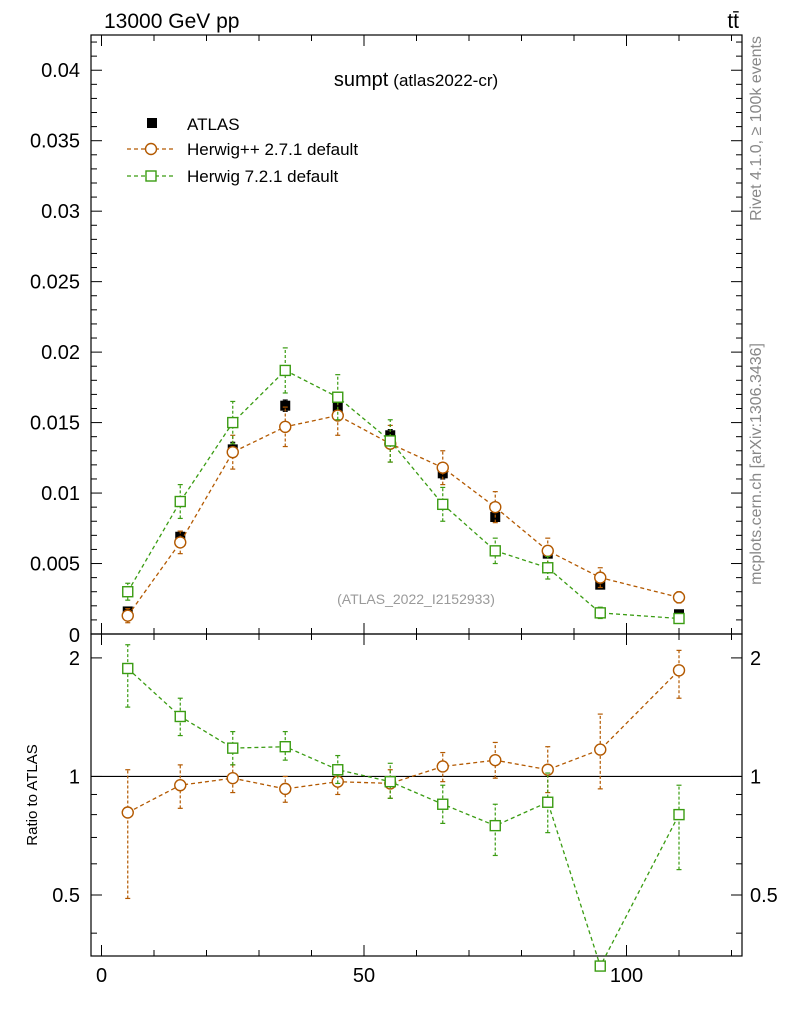 The image size is (786, 1024). What do you see at coordinates (756, 464) in the screenshot?
I see `side-label-bottom: mcplots.cern.ch [arXiv:1306.3436]` at bounding box center [756, 464].